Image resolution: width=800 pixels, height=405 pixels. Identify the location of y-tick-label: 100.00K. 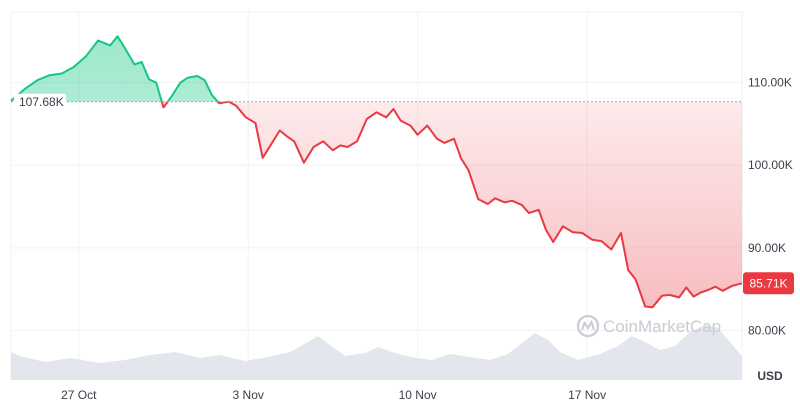
(770, 165).